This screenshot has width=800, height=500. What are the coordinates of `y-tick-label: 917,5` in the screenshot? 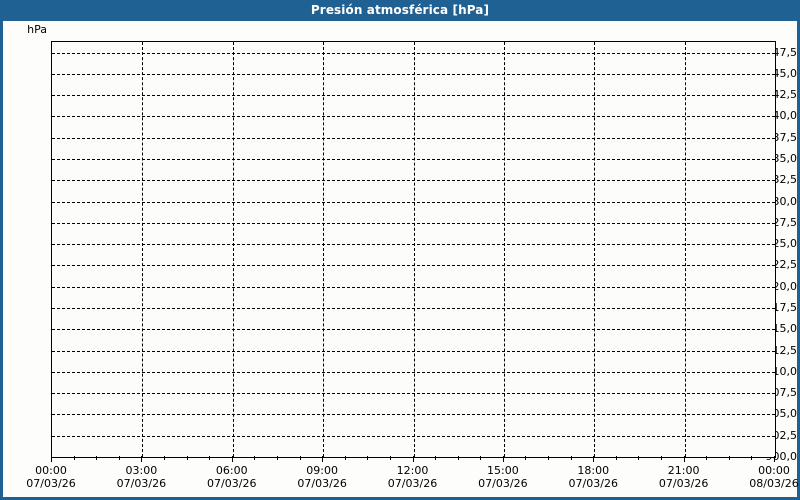 It's located at (781, 308).